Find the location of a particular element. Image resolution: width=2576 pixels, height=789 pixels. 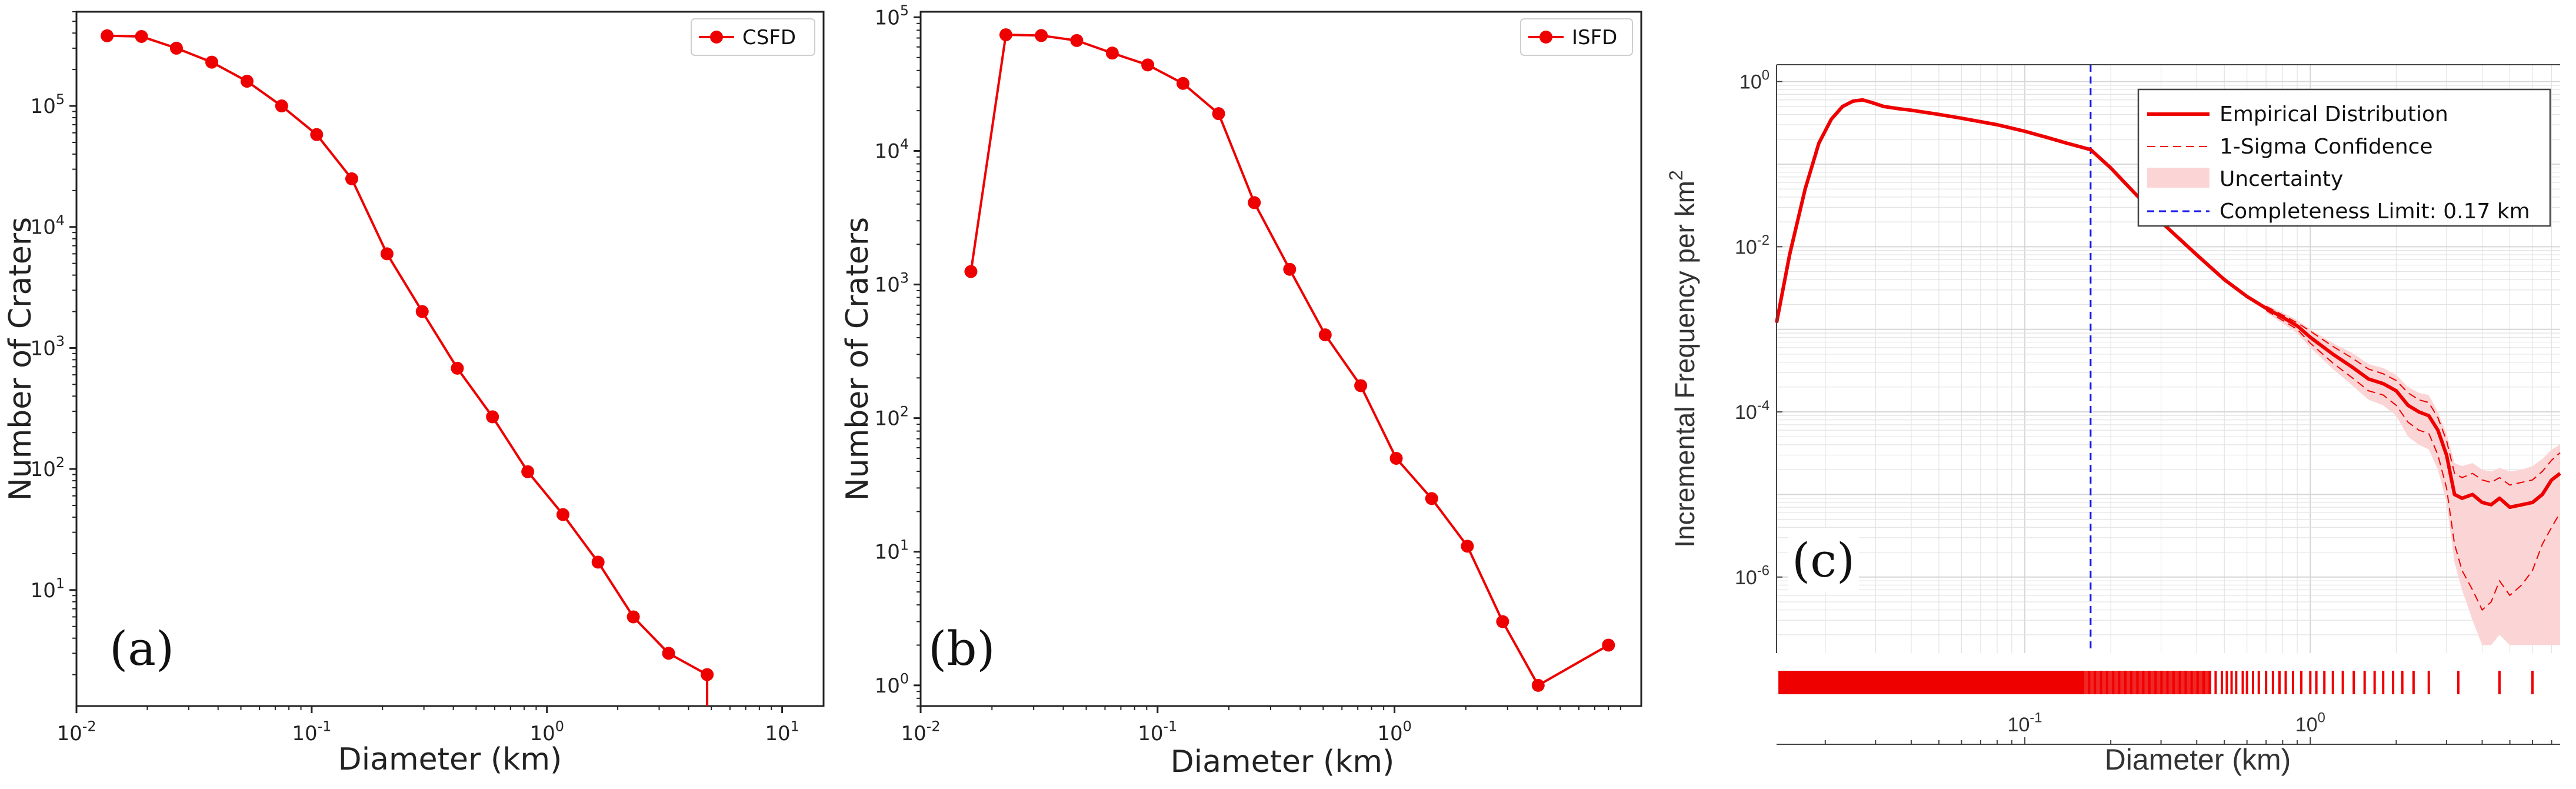

panel-b-xlabel: Diameter (km) is located at coordinates (1283, 762).